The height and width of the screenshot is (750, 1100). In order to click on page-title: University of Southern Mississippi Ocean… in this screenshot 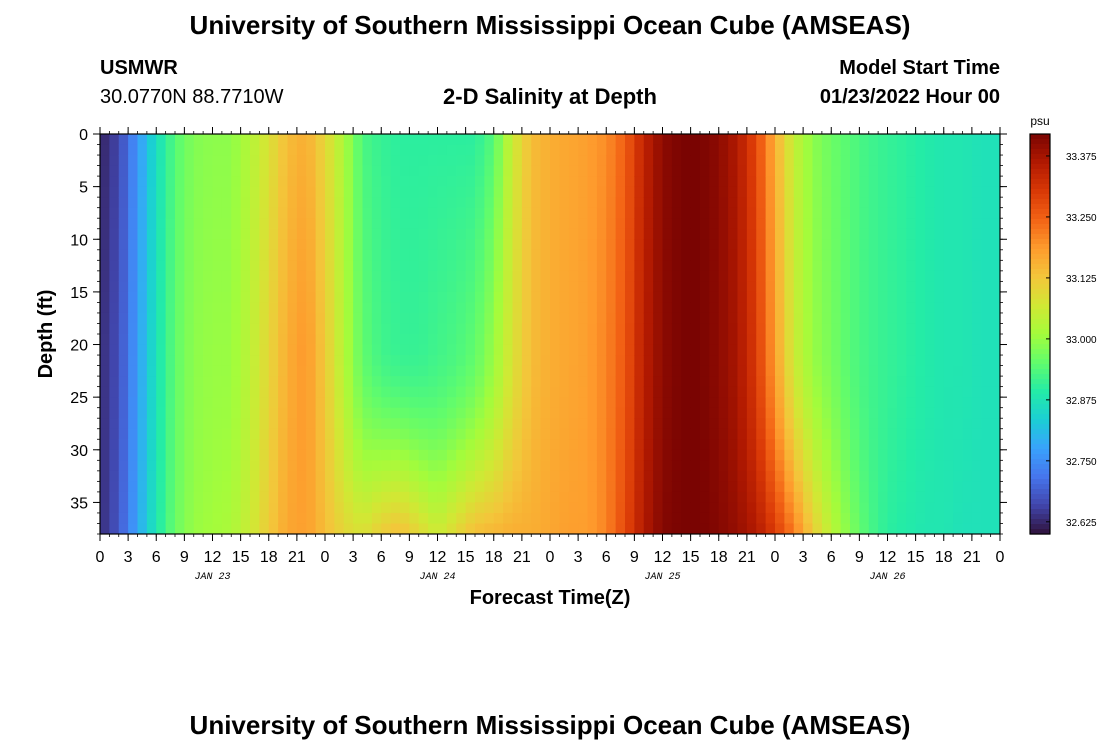, I will do `click(550, 25)`.